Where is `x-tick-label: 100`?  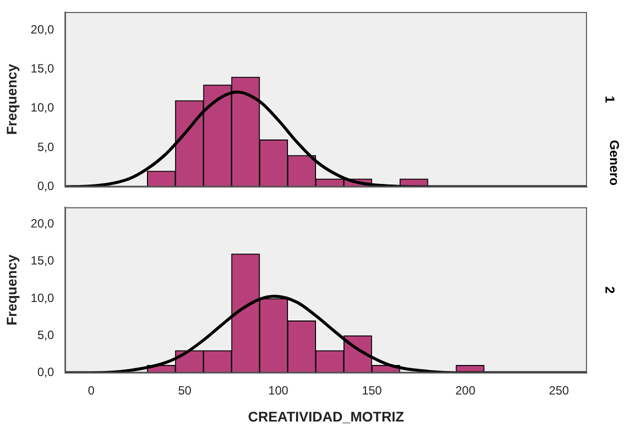
x-tick-label: 100 is located at coordinates (278, 390).